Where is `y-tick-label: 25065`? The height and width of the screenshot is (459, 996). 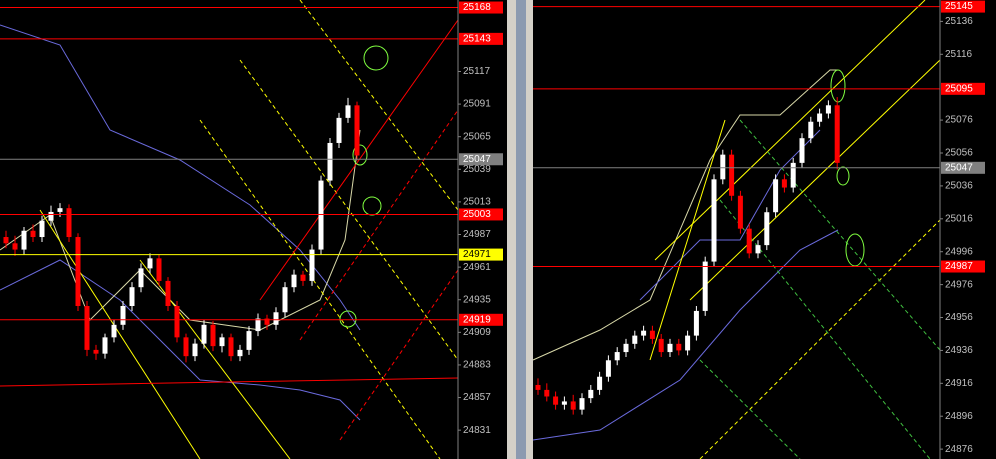 y-tick-label: 25065 is located at coordinates (477, 136).